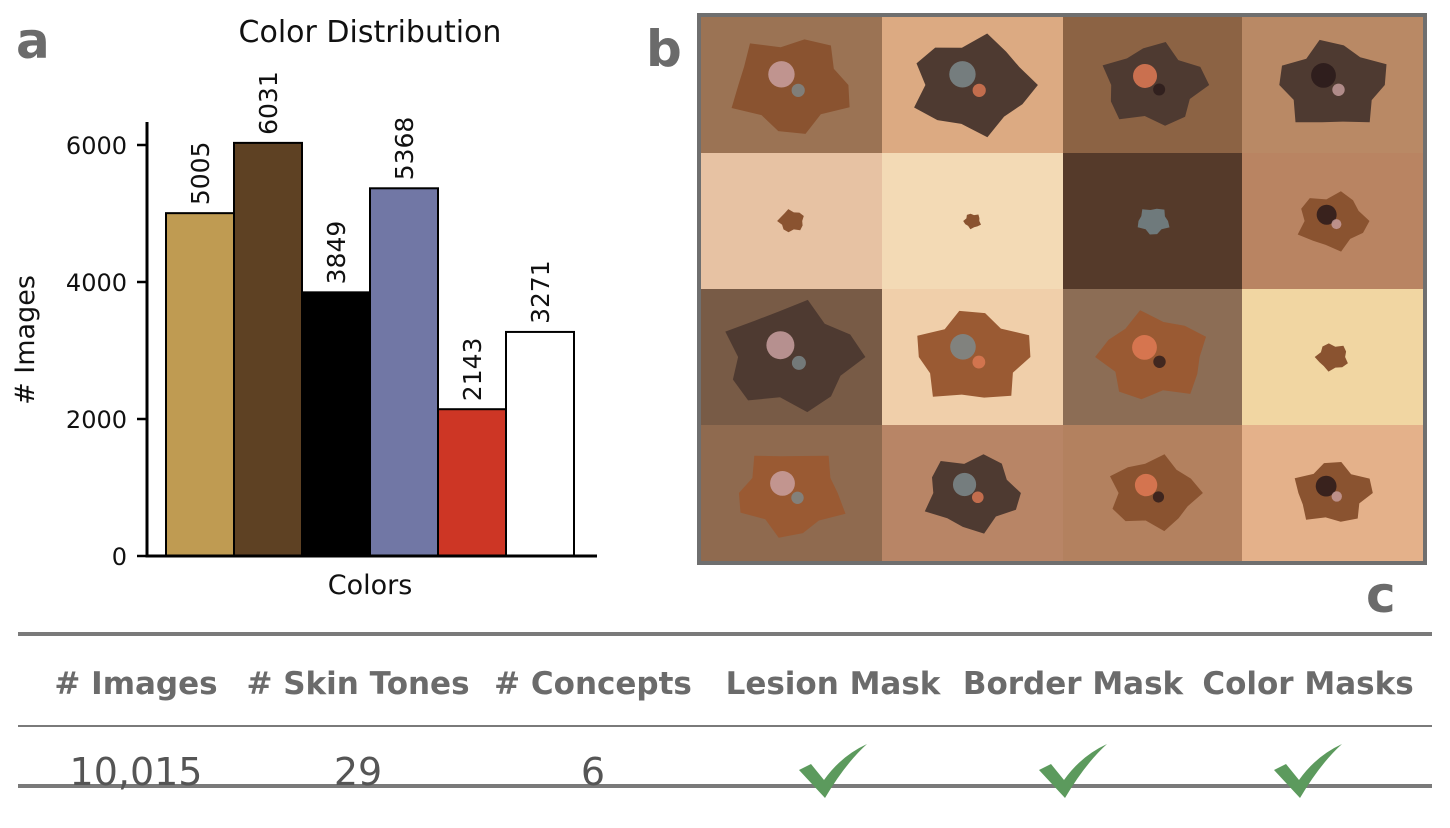 The height and width of the screenshot is (828, 1450). I want to click on panel-label-a: a, so click(33, 41).